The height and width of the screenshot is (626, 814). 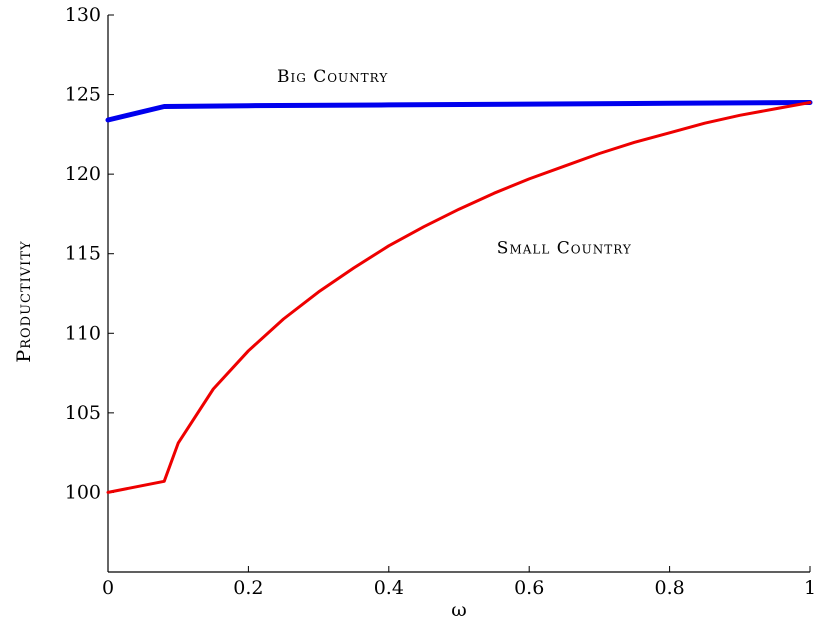 What do you see at coordinates (459, 610) in the screenshot?
I see `x-axis-title: ω` at bounding box center [459, 610].